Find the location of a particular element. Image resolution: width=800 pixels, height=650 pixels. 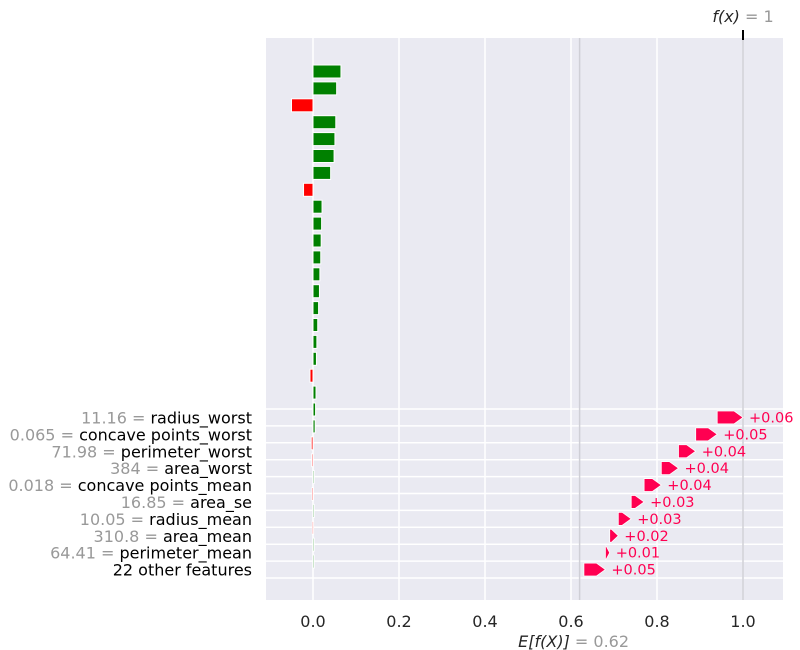

feature-value: 0.065 = is located at coordinates (44, 434).